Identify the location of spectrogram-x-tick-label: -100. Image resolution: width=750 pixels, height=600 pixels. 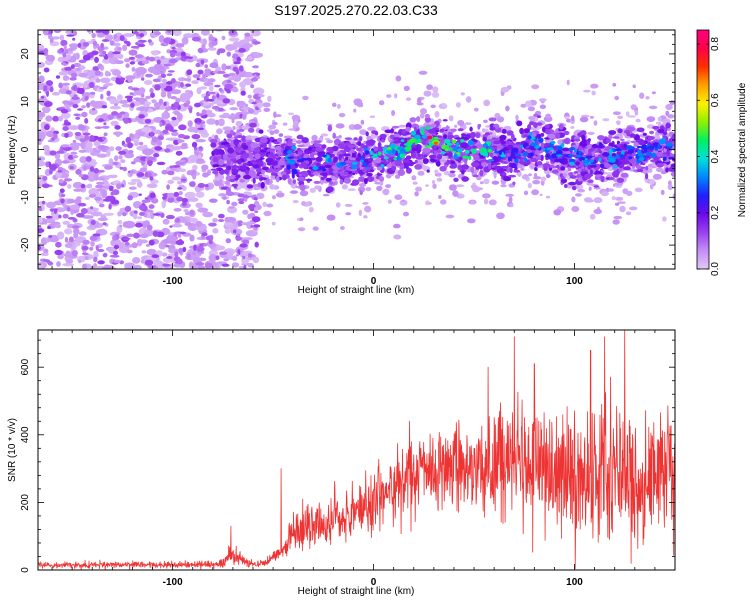
(173, 281).